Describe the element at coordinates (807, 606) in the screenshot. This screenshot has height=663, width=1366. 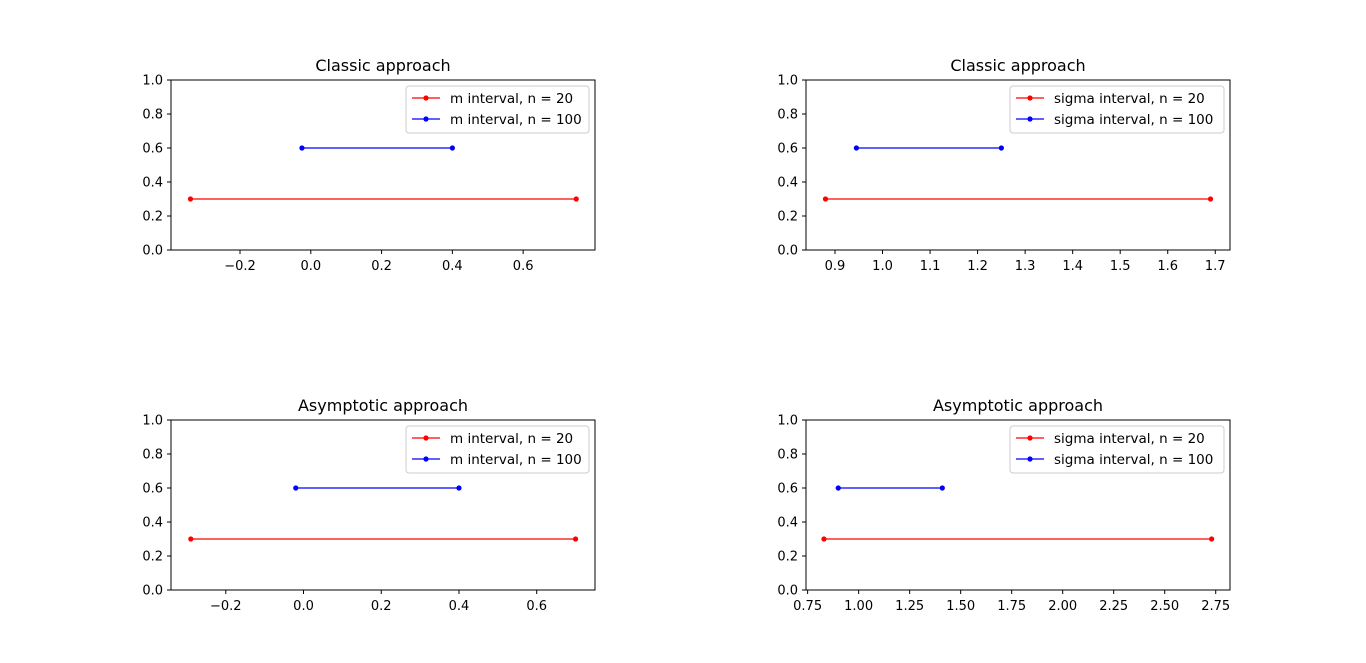
I see `x-tick-label: 0.75` at that location.